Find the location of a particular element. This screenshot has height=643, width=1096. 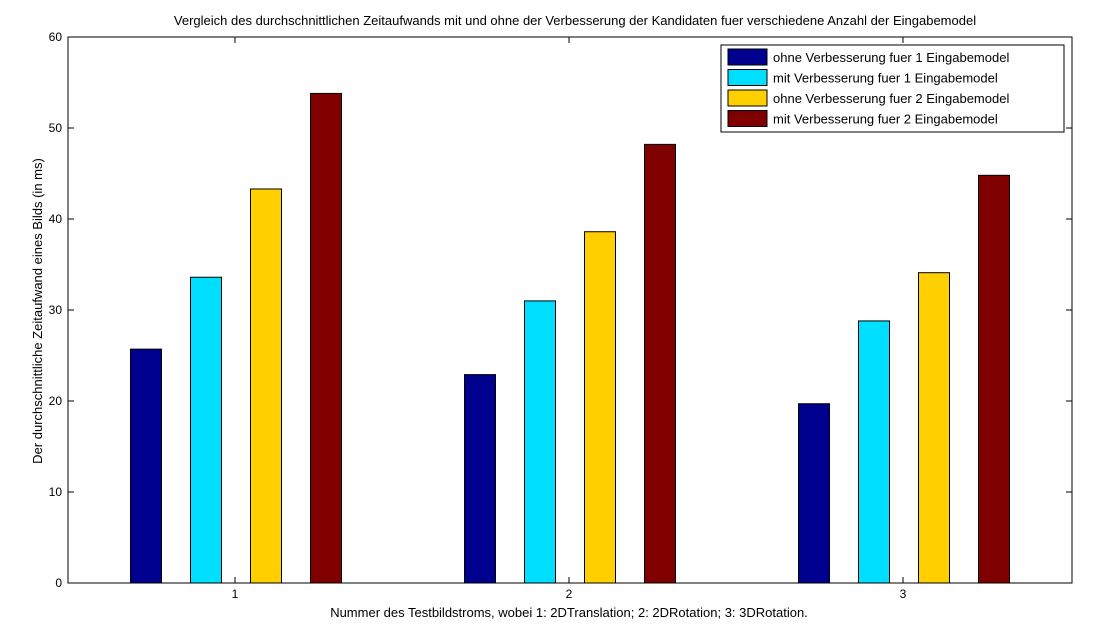

bar-series4-cat1 is located at coordinates (326, 338).